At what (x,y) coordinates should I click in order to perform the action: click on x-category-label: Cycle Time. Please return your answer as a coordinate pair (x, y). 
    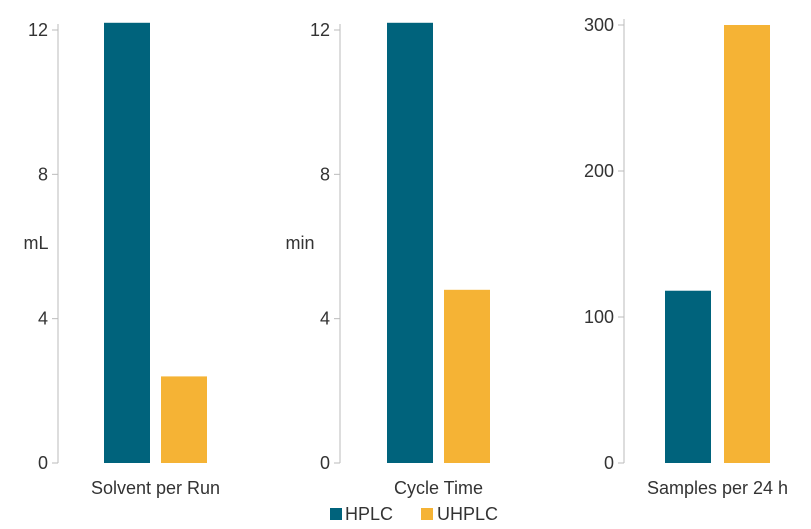
    Looking at the image, I should click on (438, 488).